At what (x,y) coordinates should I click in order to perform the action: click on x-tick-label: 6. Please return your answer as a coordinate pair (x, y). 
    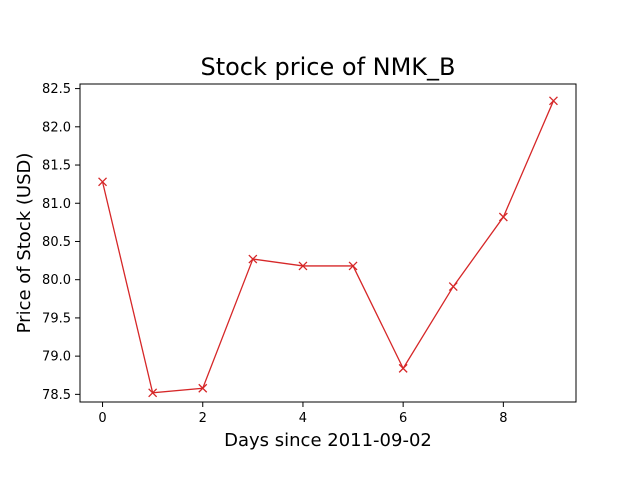
    Looking at the image, I should click on (403, 418).